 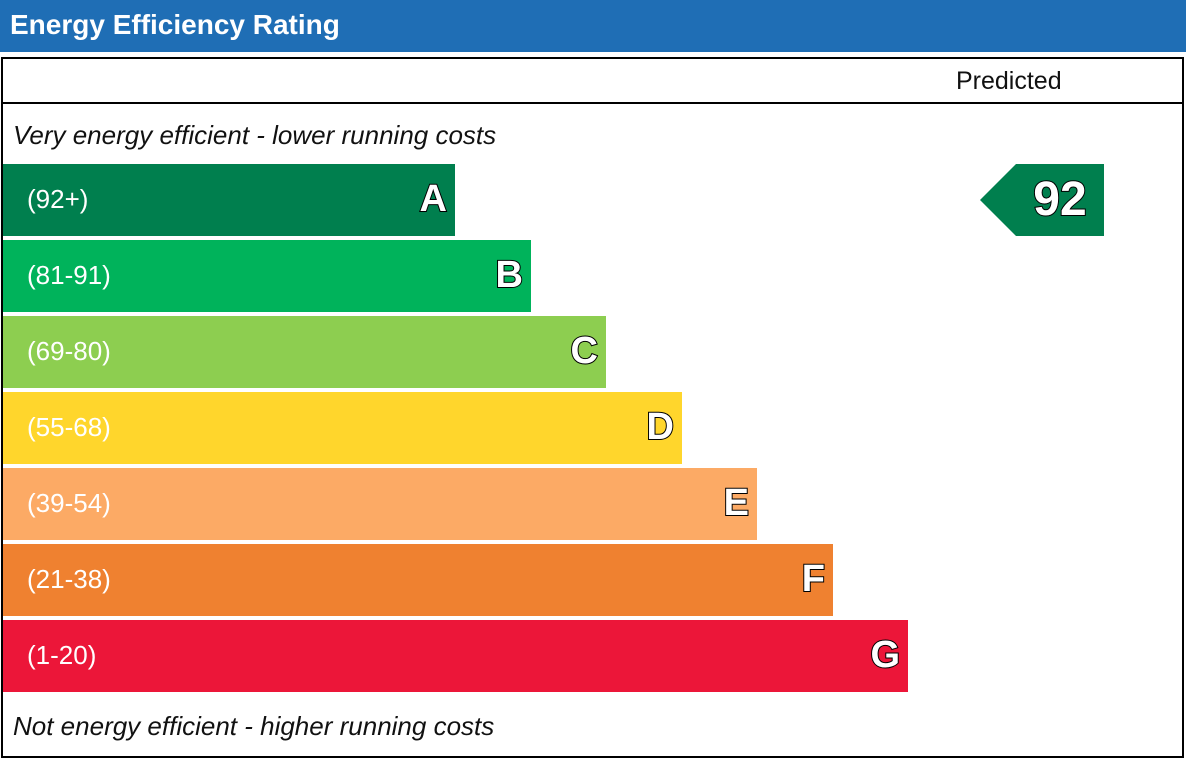 What do you see at coordinates (69, 503) in the screenshot?
I see `band-range-label: (39-54)` at bounding box center [69, 503].